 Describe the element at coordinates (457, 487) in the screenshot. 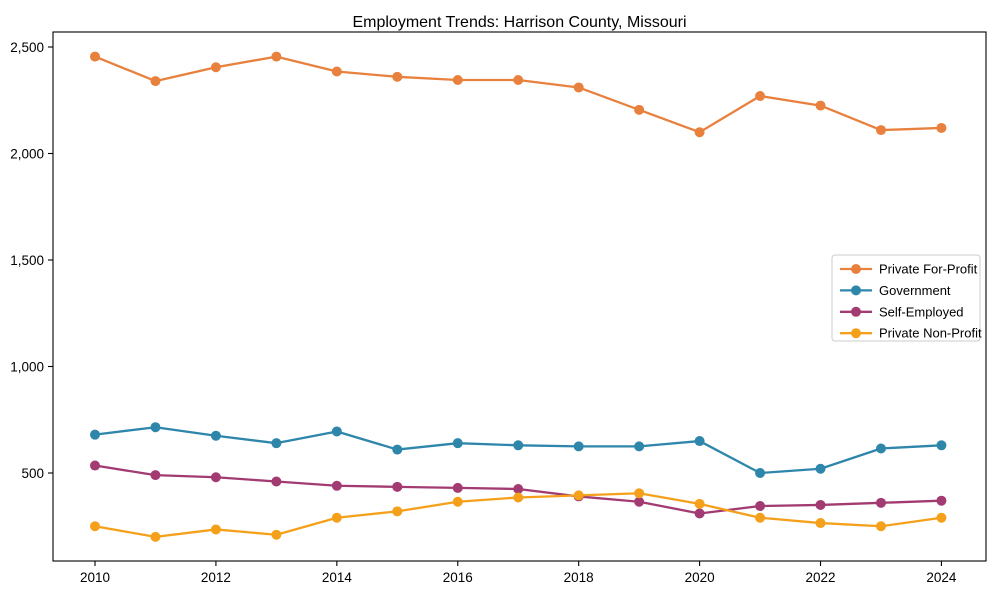

I see `data-point-self-employed-2016` at that location.